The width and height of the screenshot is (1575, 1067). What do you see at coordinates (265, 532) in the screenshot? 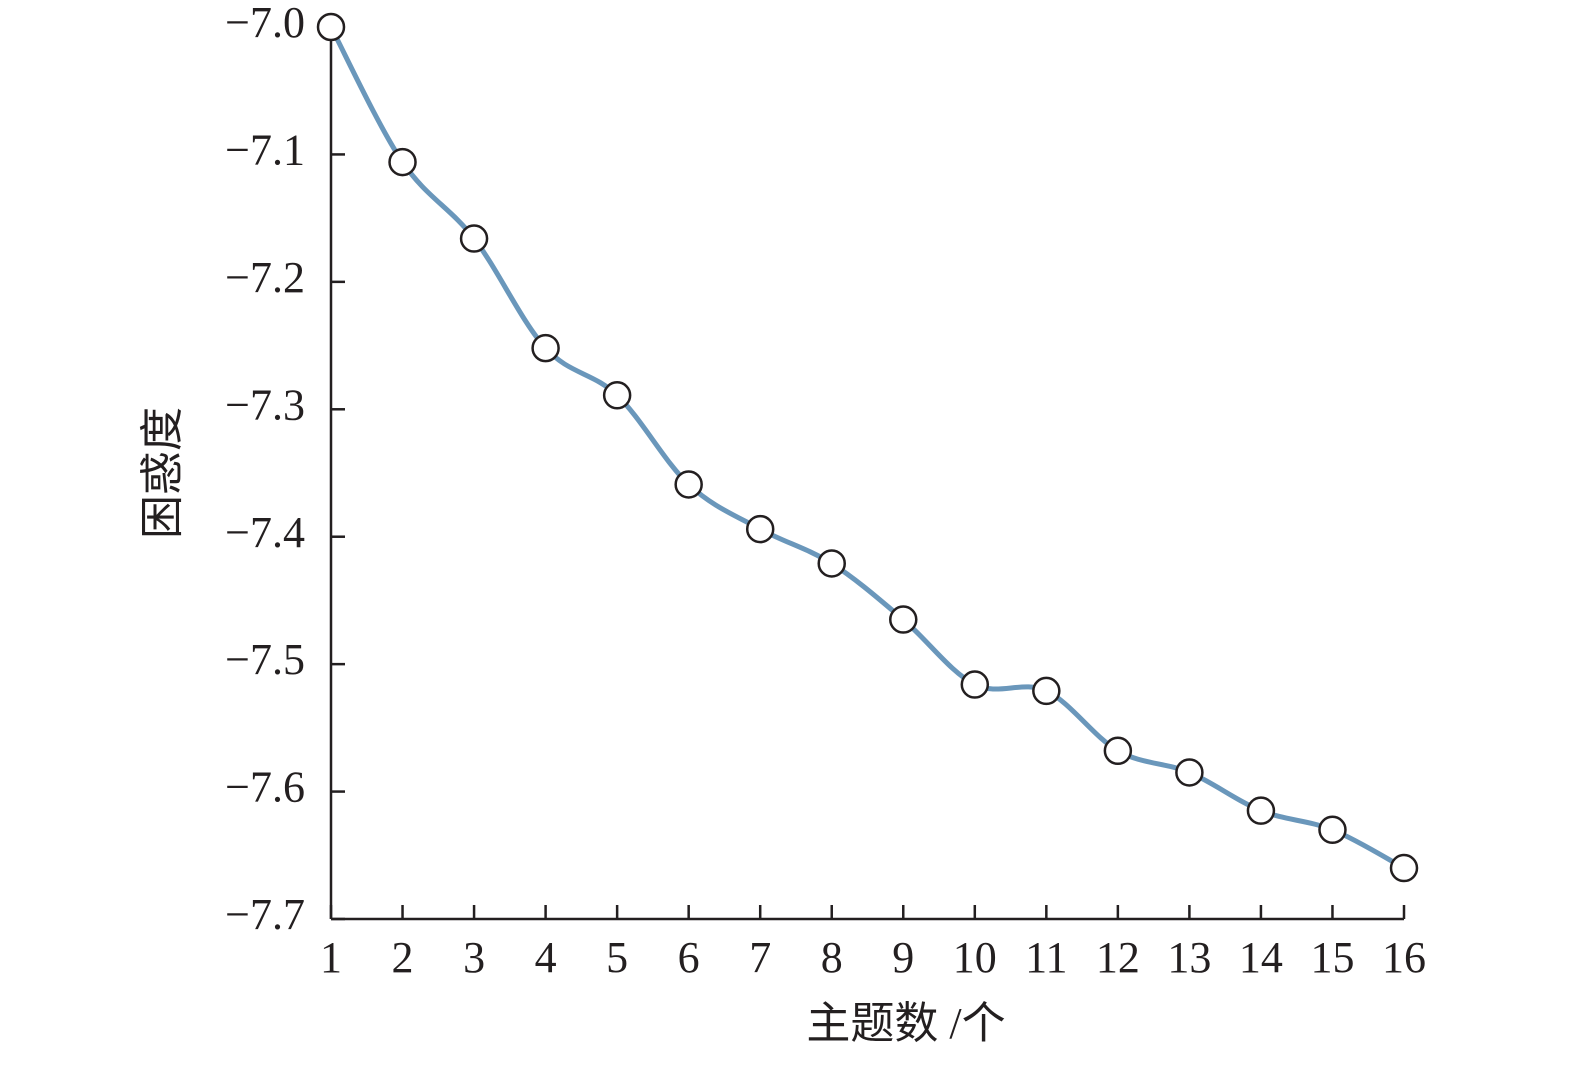
I see `y-tick-label: −7.4` at bounding box center [265, 532].